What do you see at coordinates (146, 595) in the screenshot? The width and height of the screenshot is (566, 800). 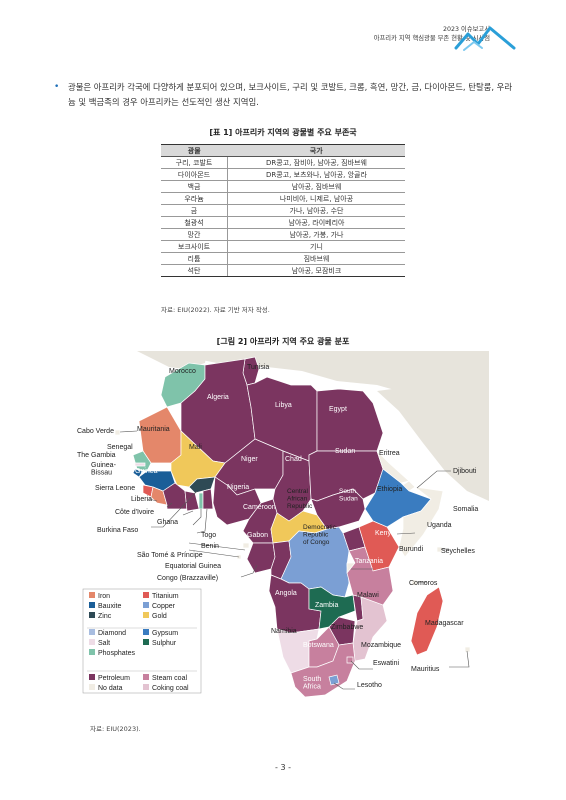 I see `legend-swatch-titanium` at bounding box center [146, 595].